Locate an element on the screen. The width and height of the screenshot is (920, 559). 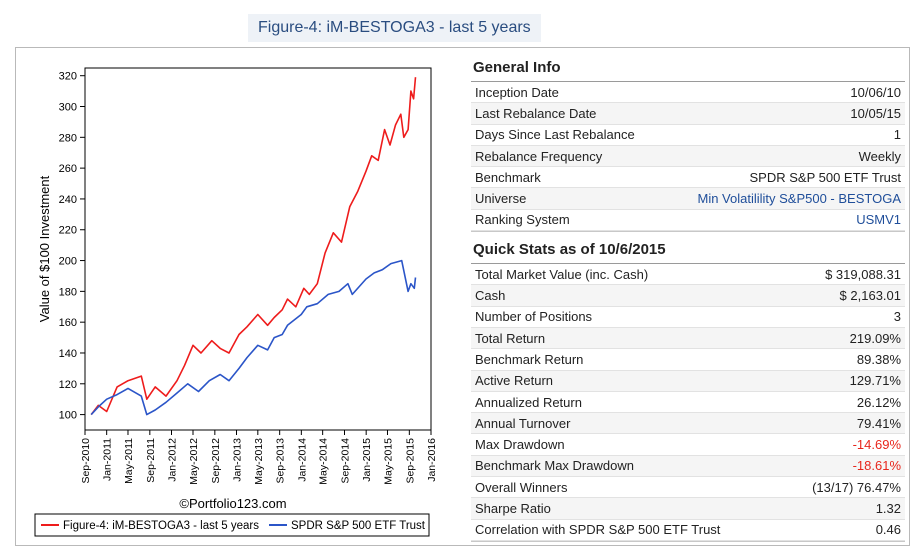
y-tick-label: 100 is located at coordinates (68, 416).